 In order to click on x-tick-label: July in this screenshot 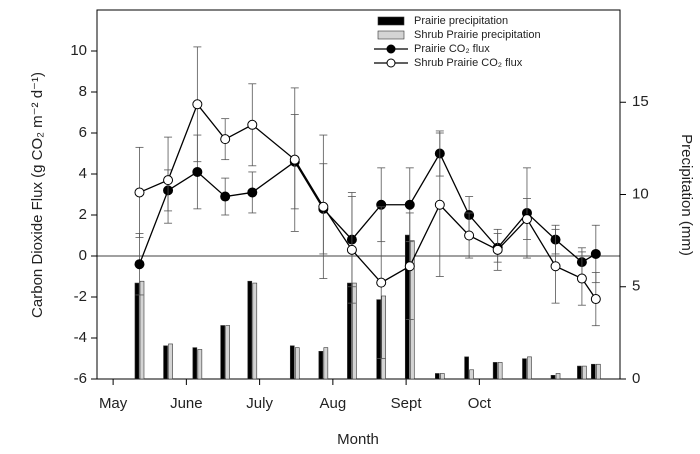, I will do `click(259, 403)`.